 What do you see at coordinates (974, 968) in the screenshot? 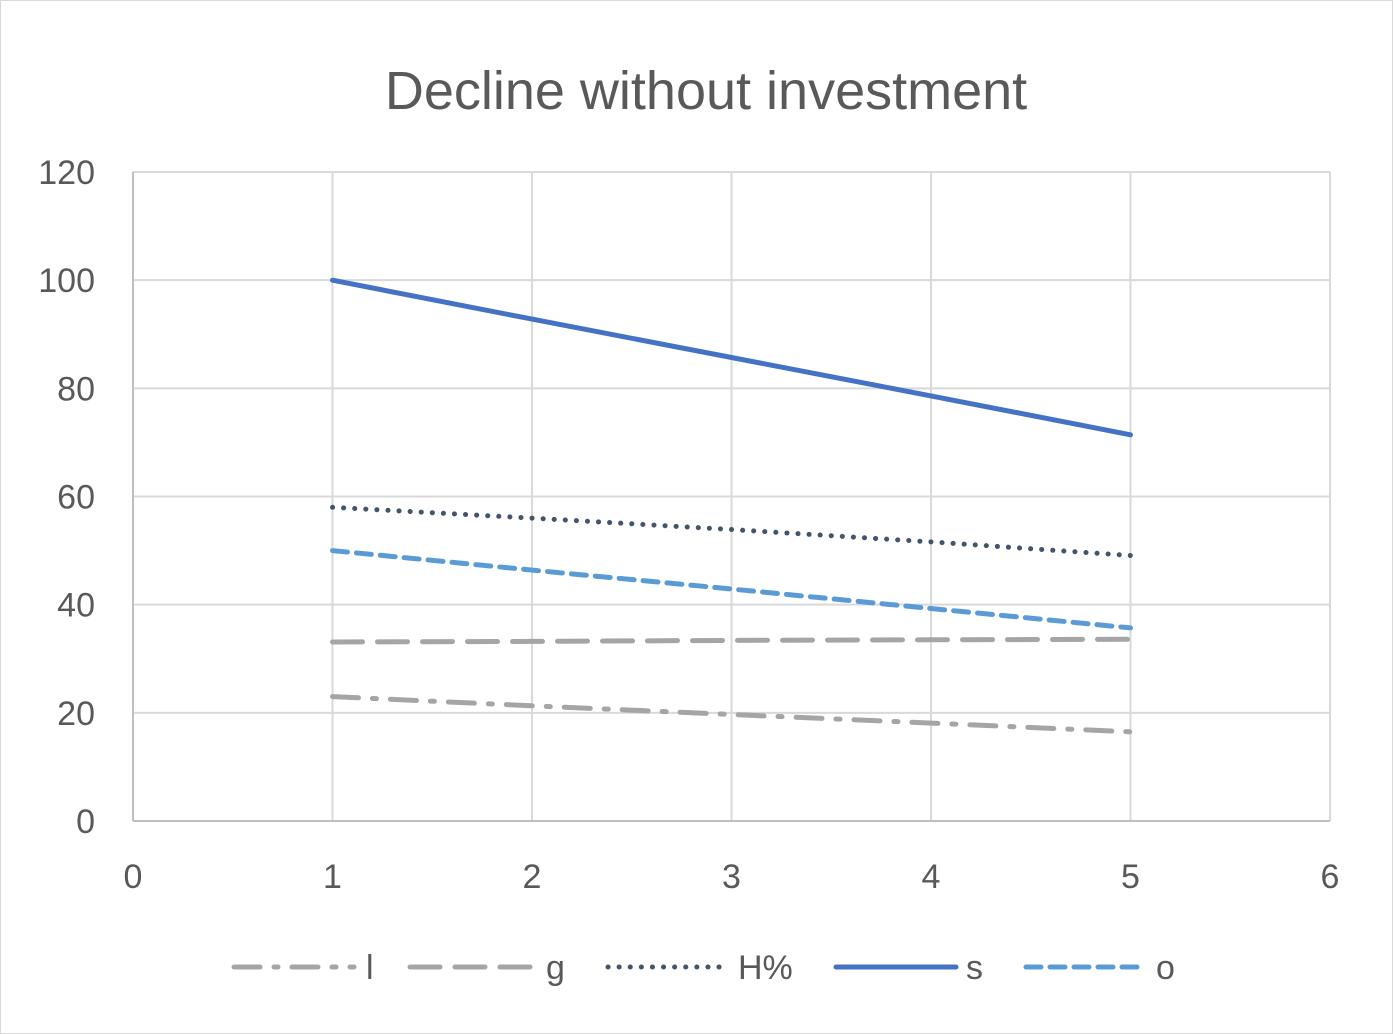
I see `legend-label-3: s` at bounding box center [974, 968].